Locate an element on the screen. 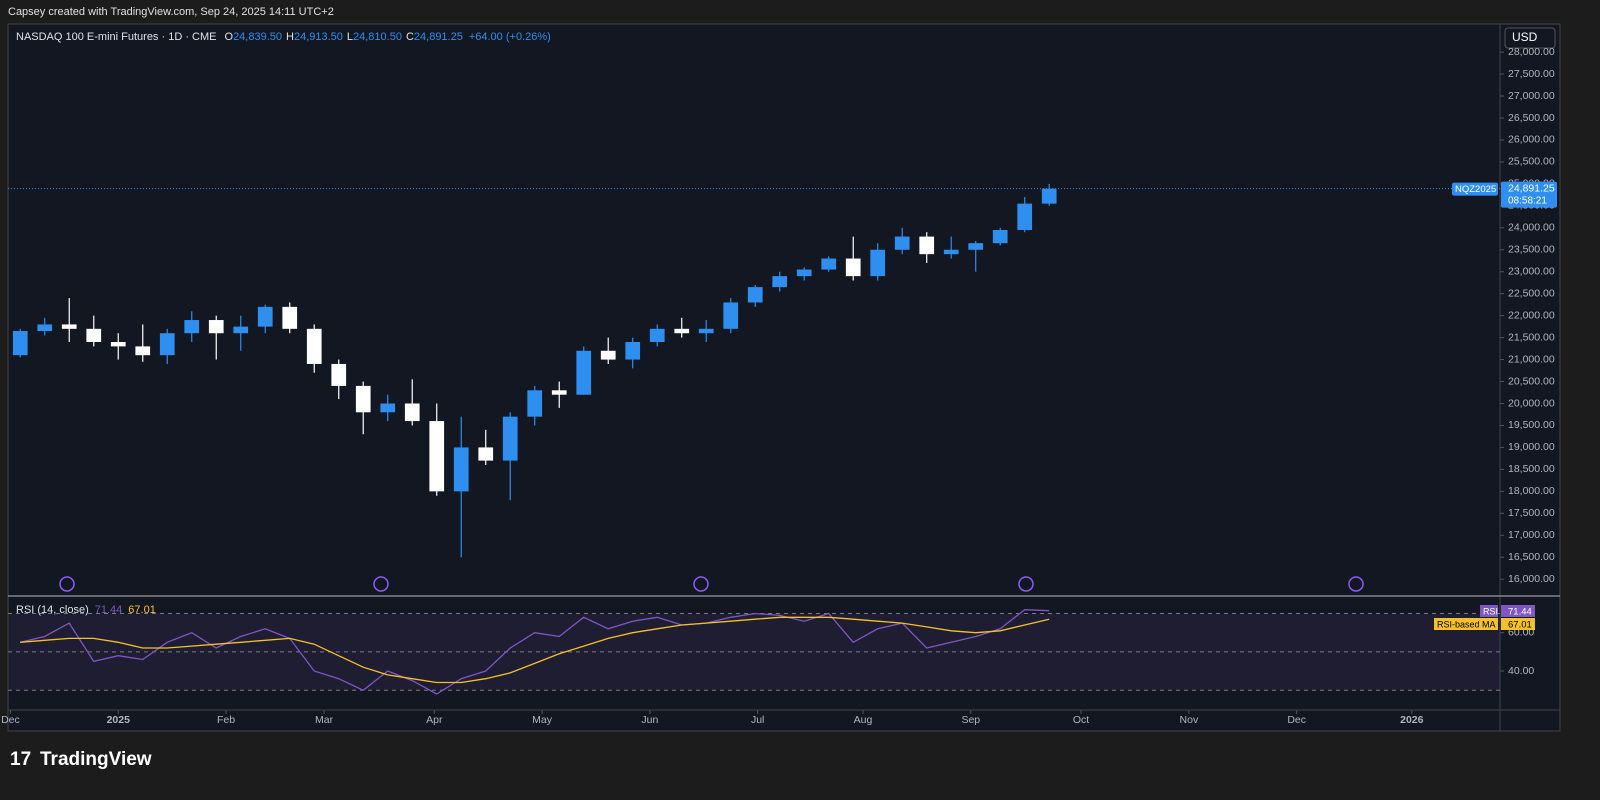 This screenshot has width=1600, height=800. y-tick-label: 18,000.00 is located at coordinates (1531, 491).